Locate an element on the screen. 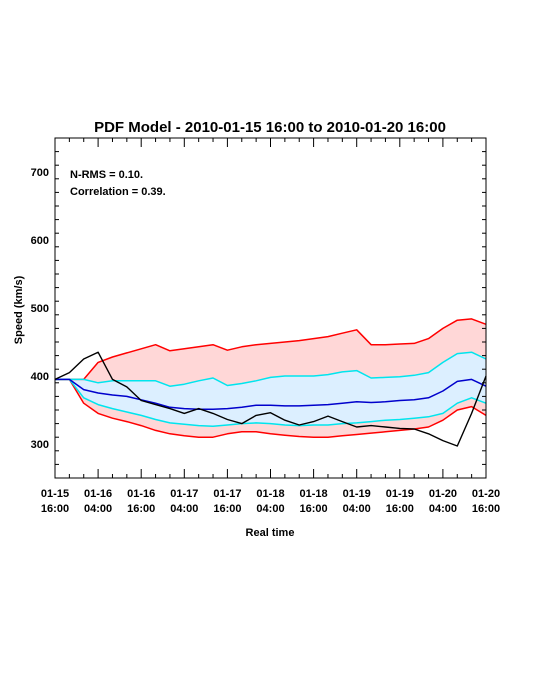  y-axis-label: Speed (km/s) is located at coordinates (19, 309).